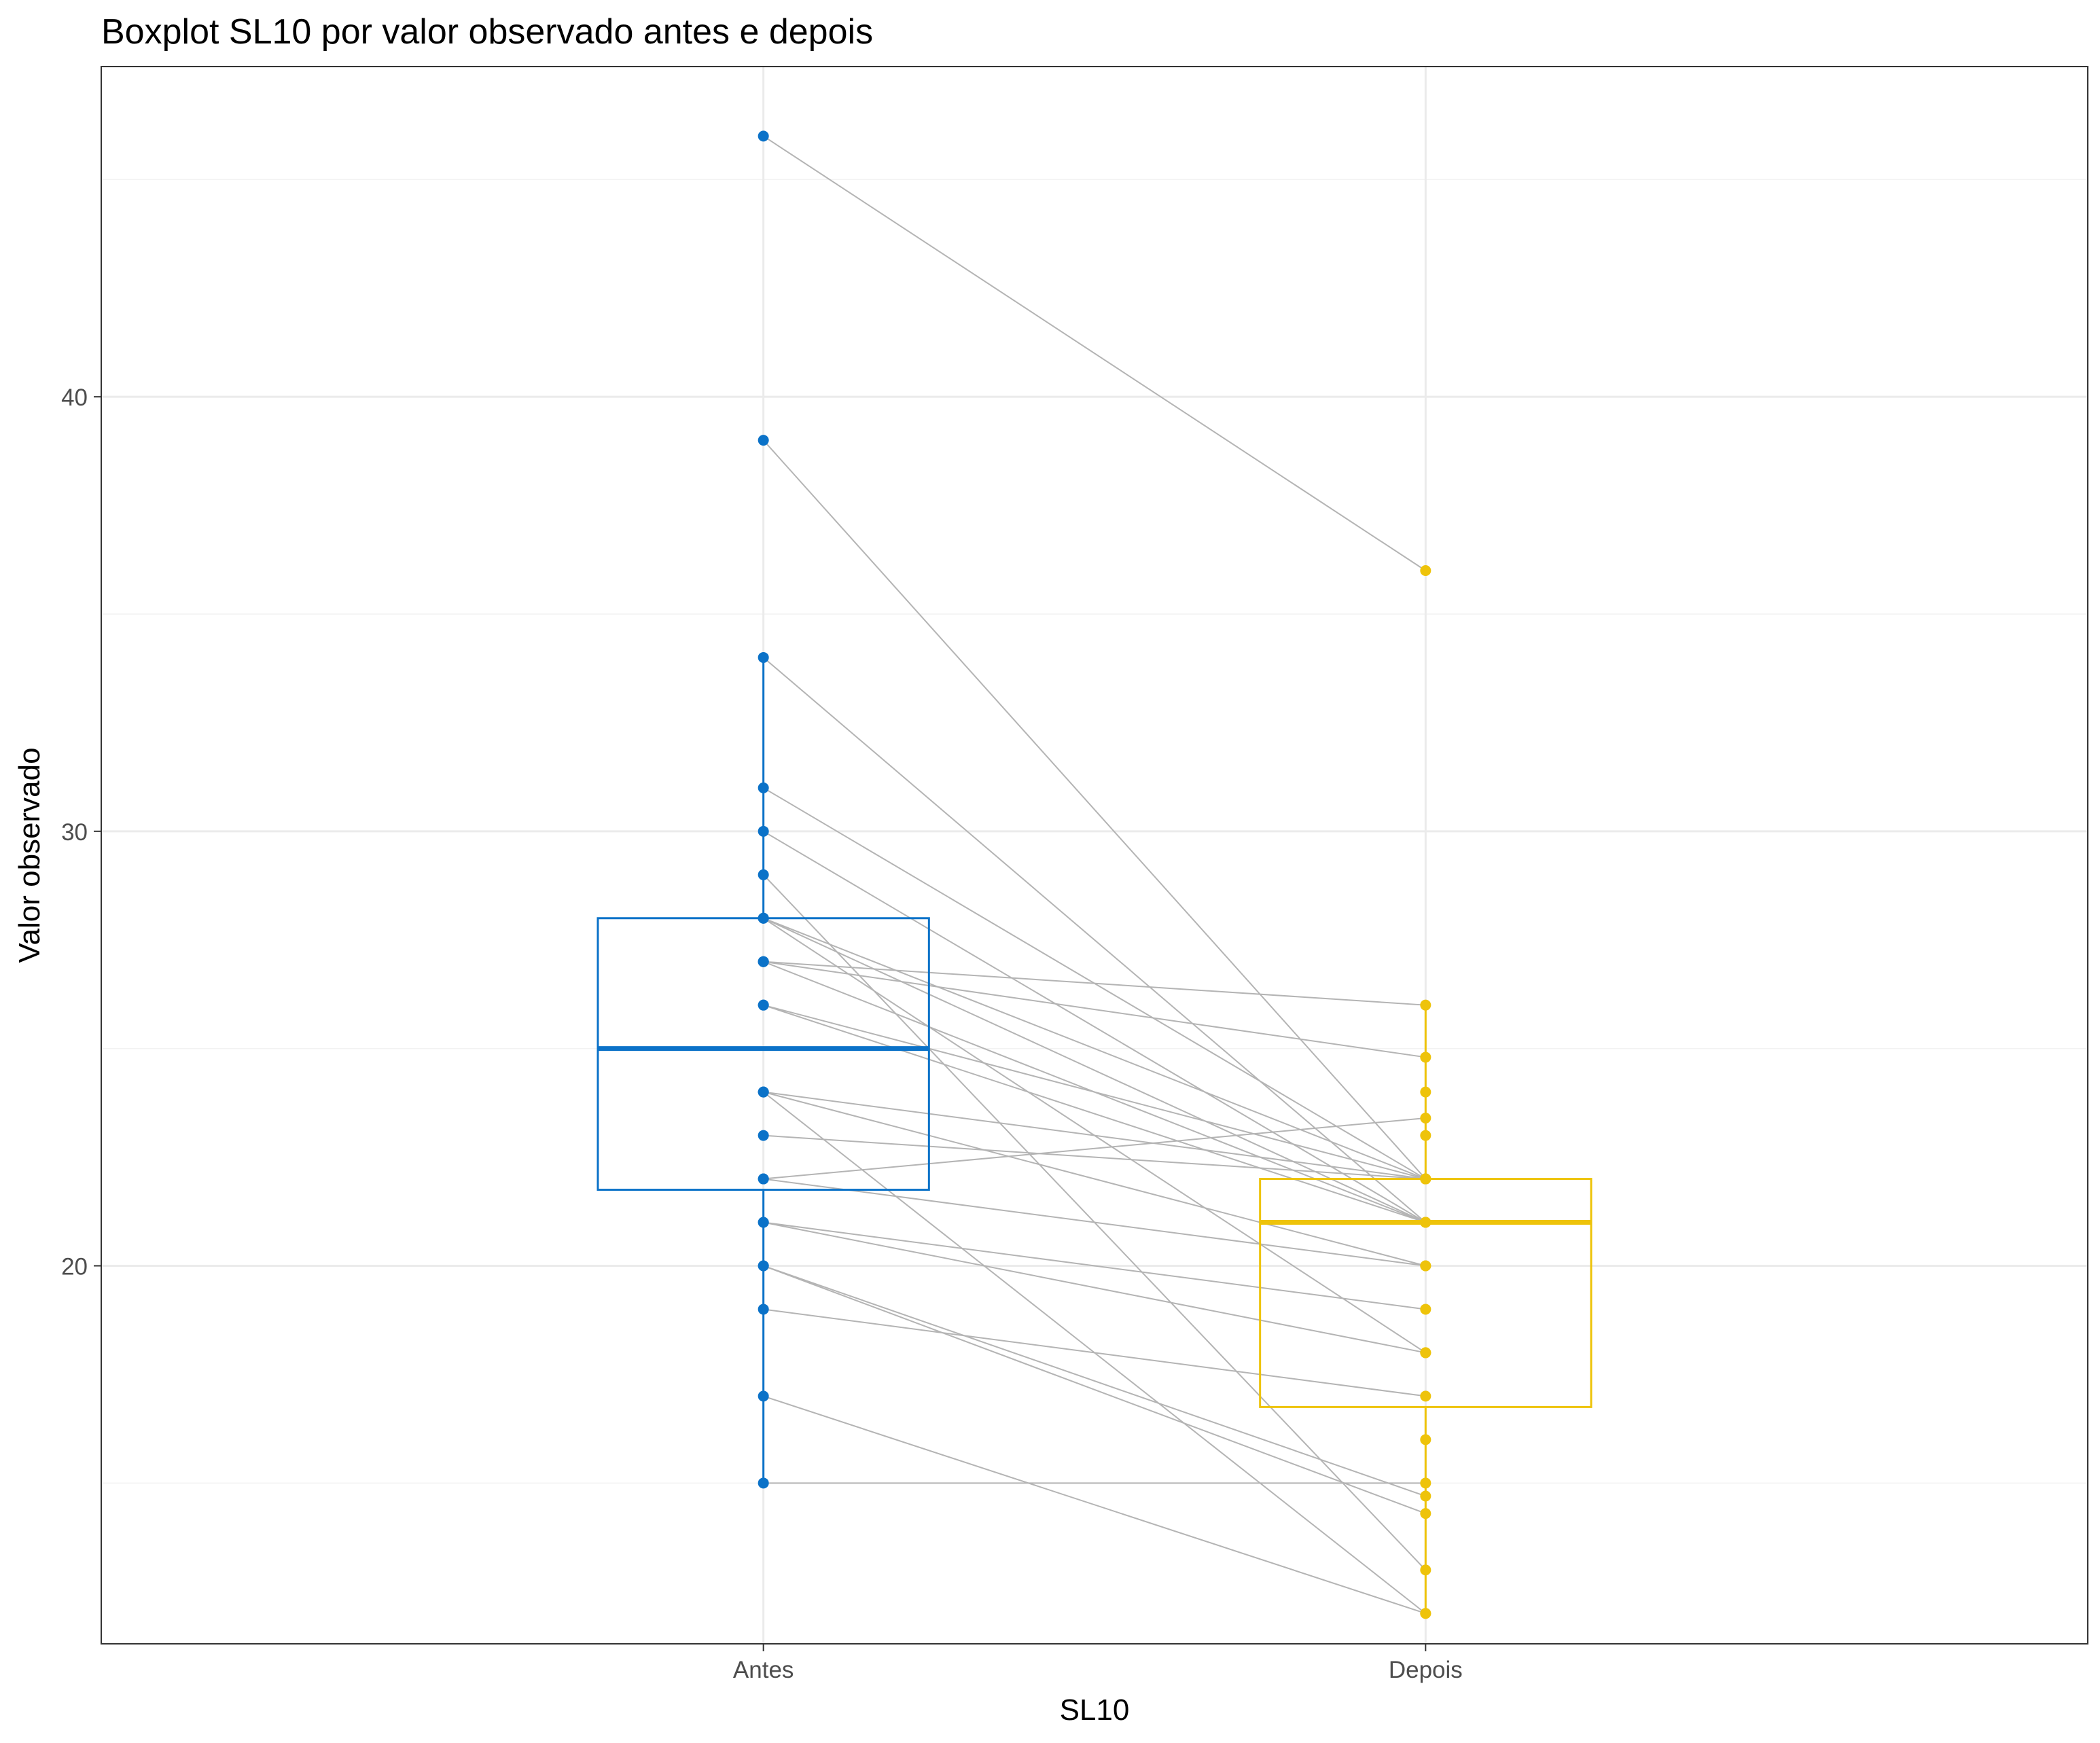  What do you see at coordinates (29, 855) in the screenshot?
I see `y-axis-title: Valor observado` at bounding box center [29, 855].